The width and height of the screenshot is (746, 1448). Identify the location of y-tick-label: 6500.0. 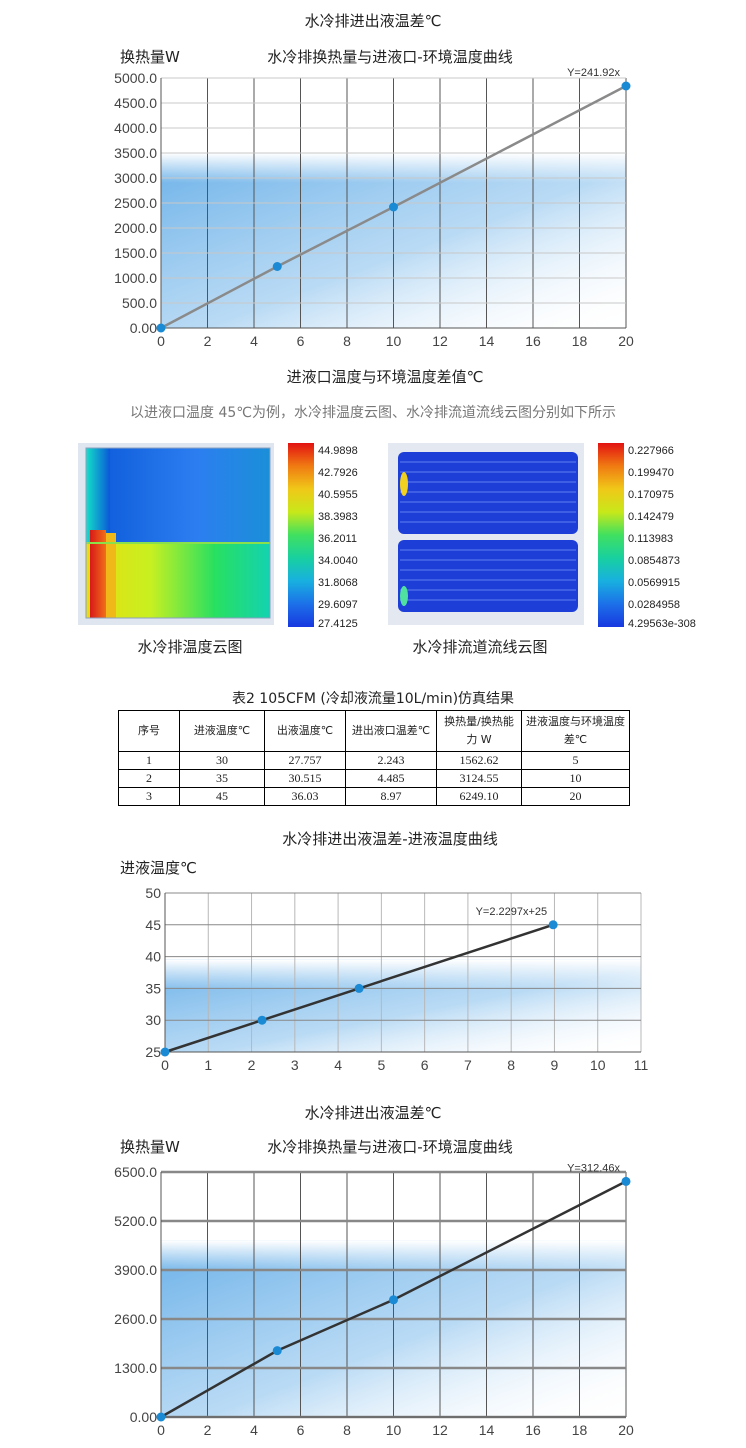
(135, 1172).